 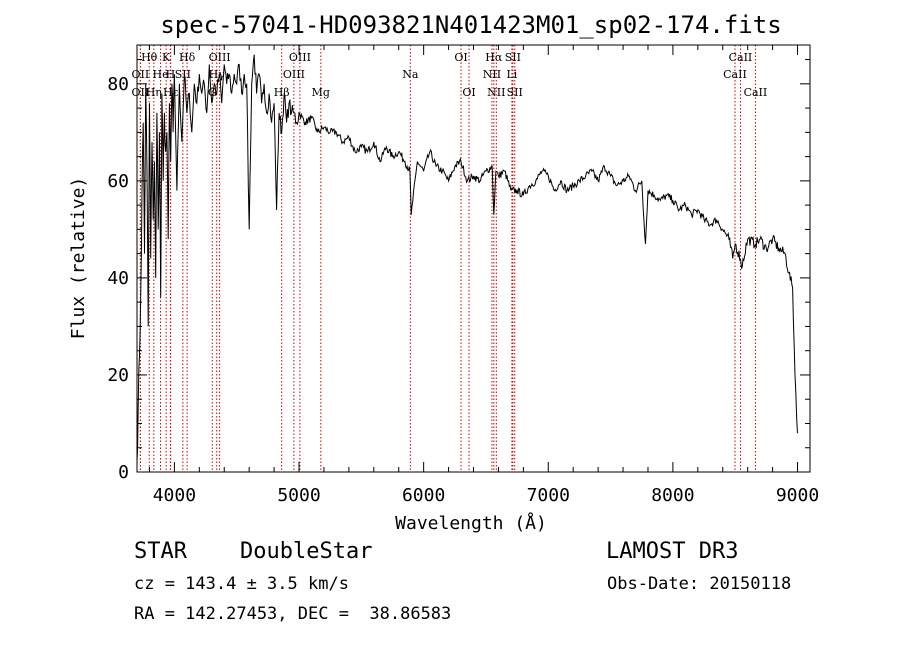 What do you see at coordinates (699, 584) in the screenshot?
I see `observation-date: Obs-Date: 20150118` at bounding box center [699, 584].